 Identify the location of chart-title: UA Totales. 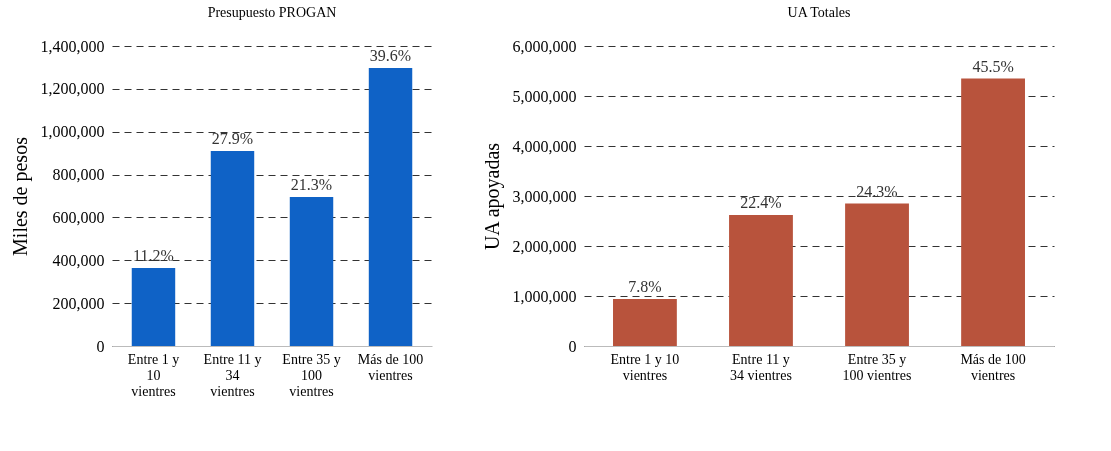
(819, 12).